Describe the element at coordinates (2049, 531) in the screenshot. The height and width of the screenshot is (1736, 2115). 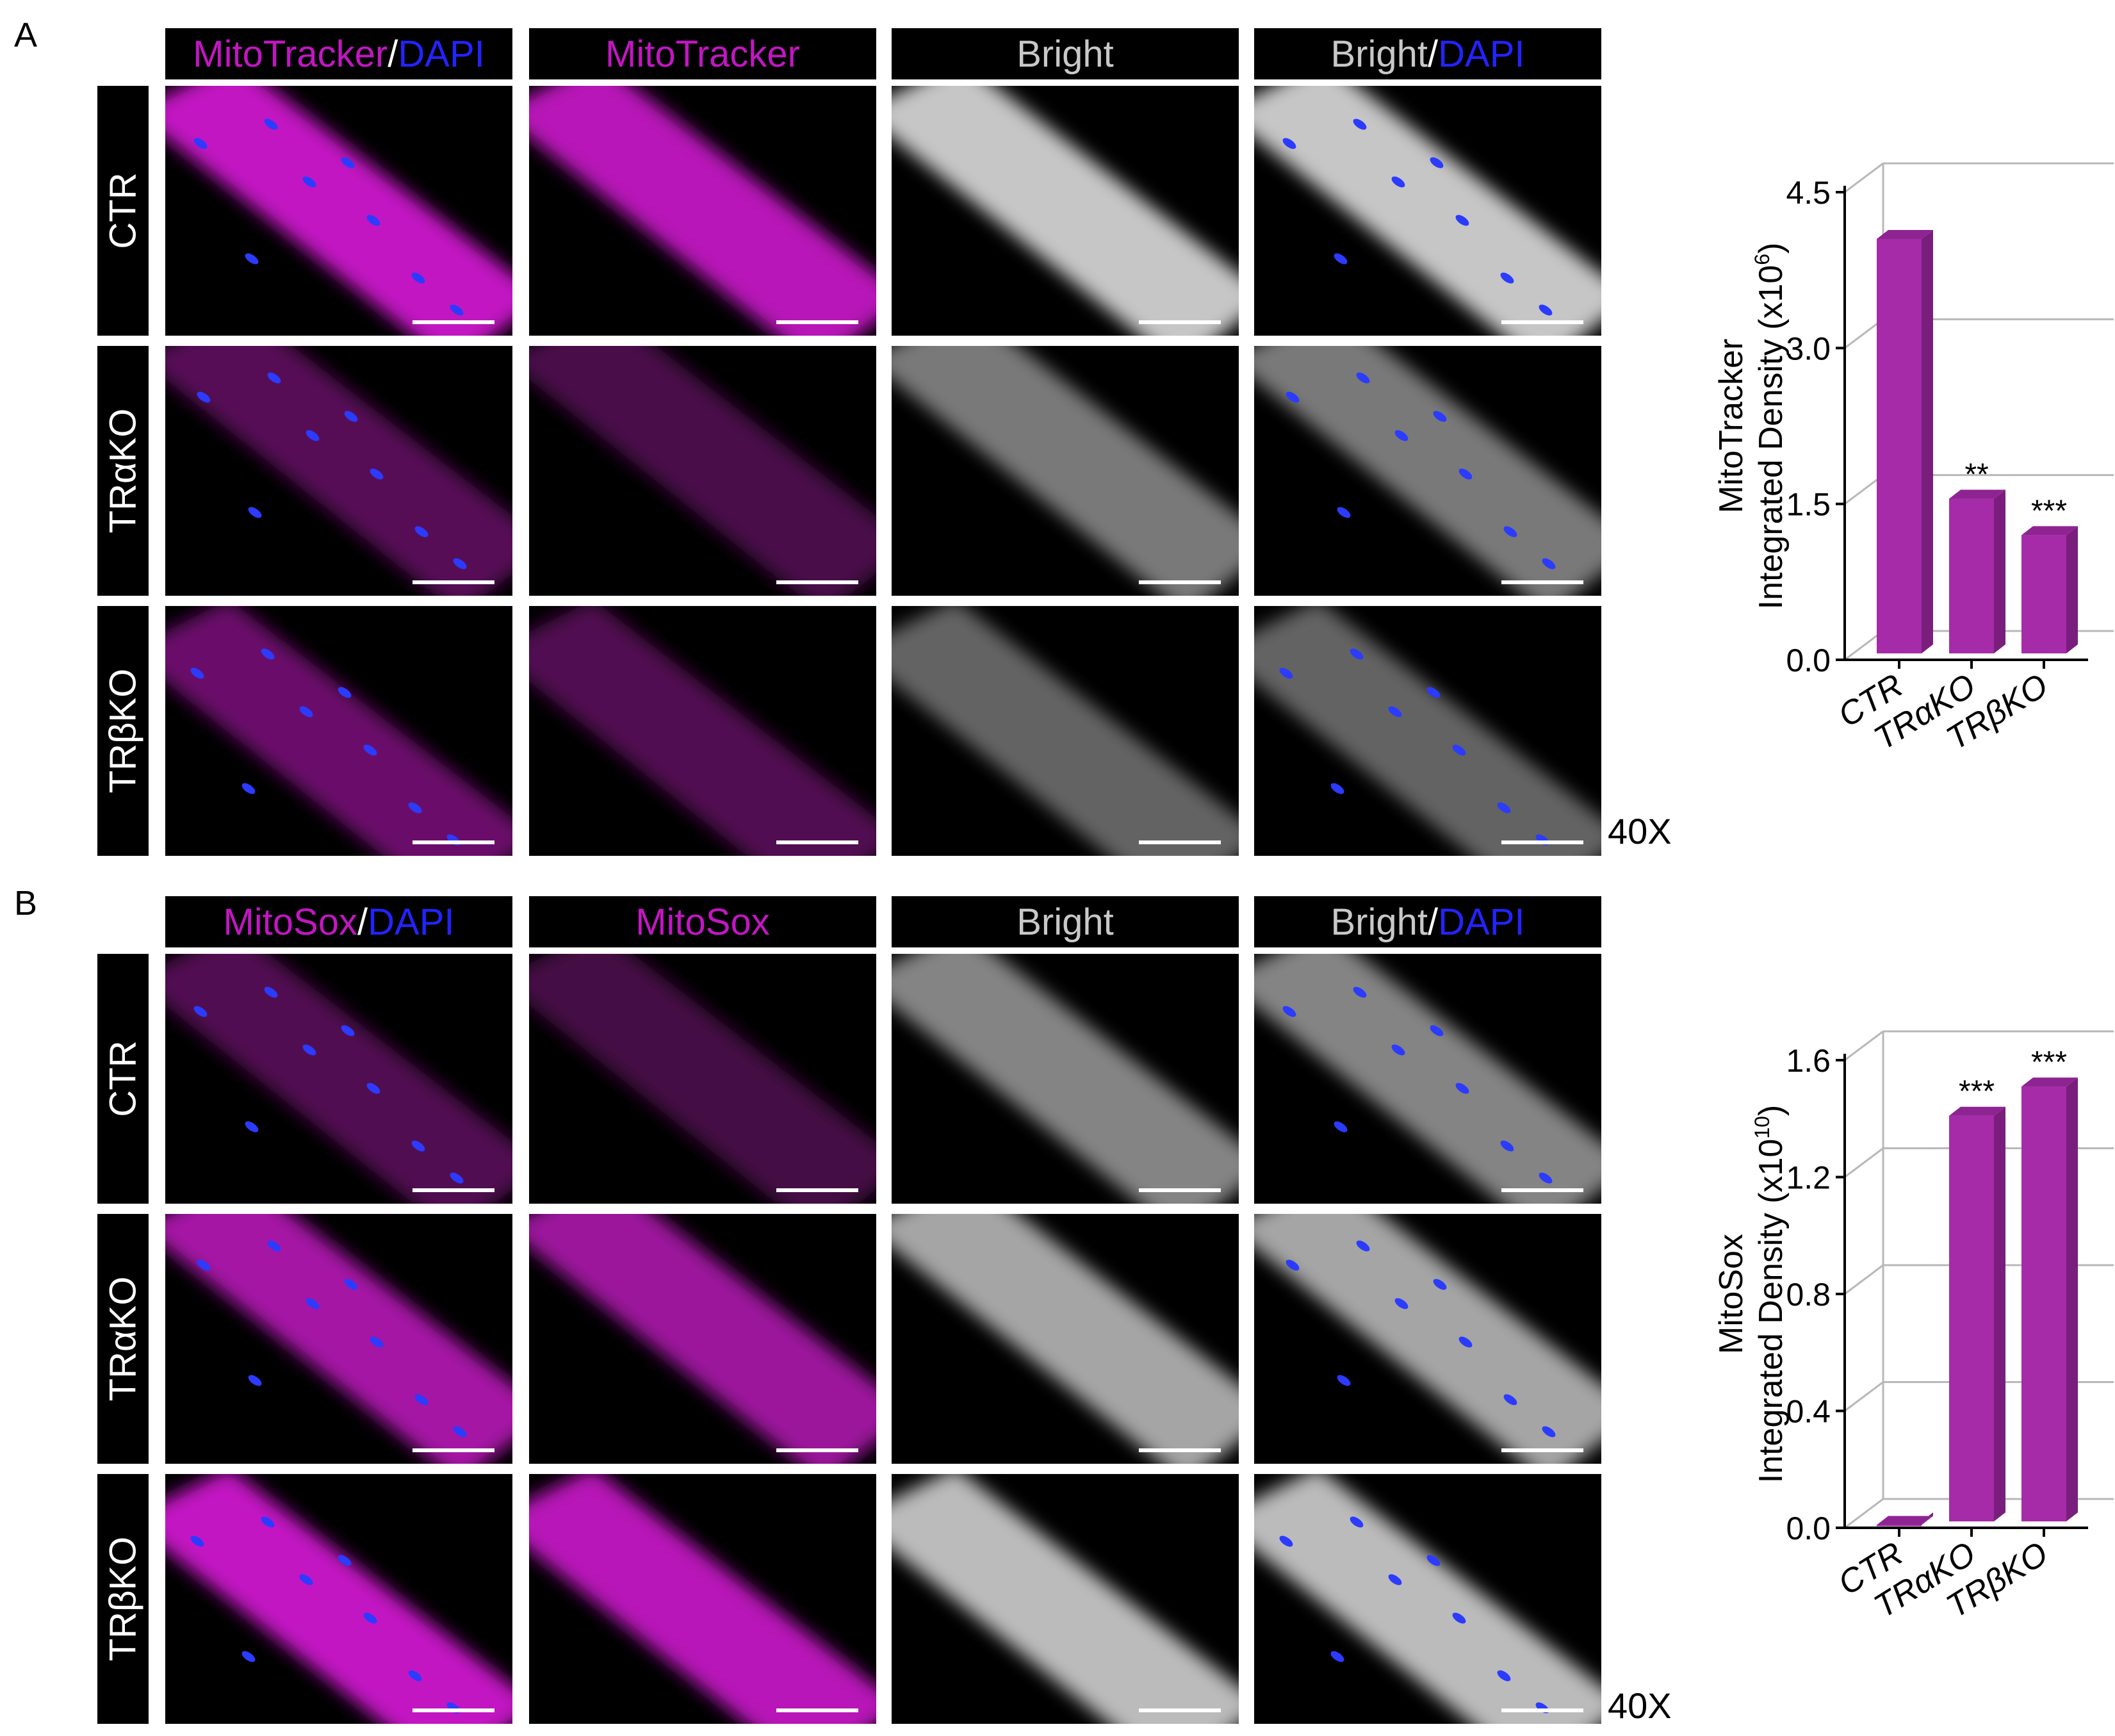
I see `bar-top` at that location.